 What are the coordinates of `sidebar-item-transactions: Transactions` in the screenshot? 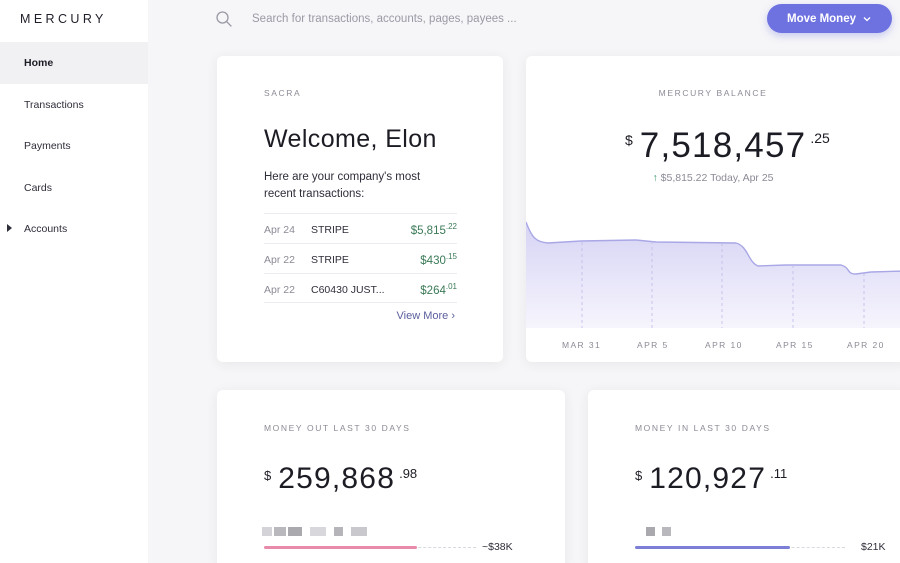 It's located at (74, 105).